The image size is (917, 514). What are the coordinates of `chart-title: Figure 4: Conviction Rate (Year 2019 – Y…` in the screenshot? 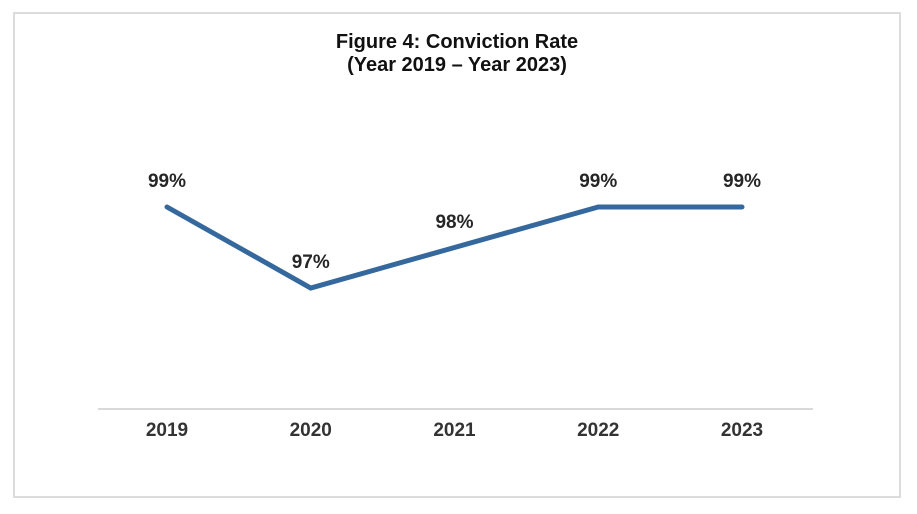 It's located at (457, 54).